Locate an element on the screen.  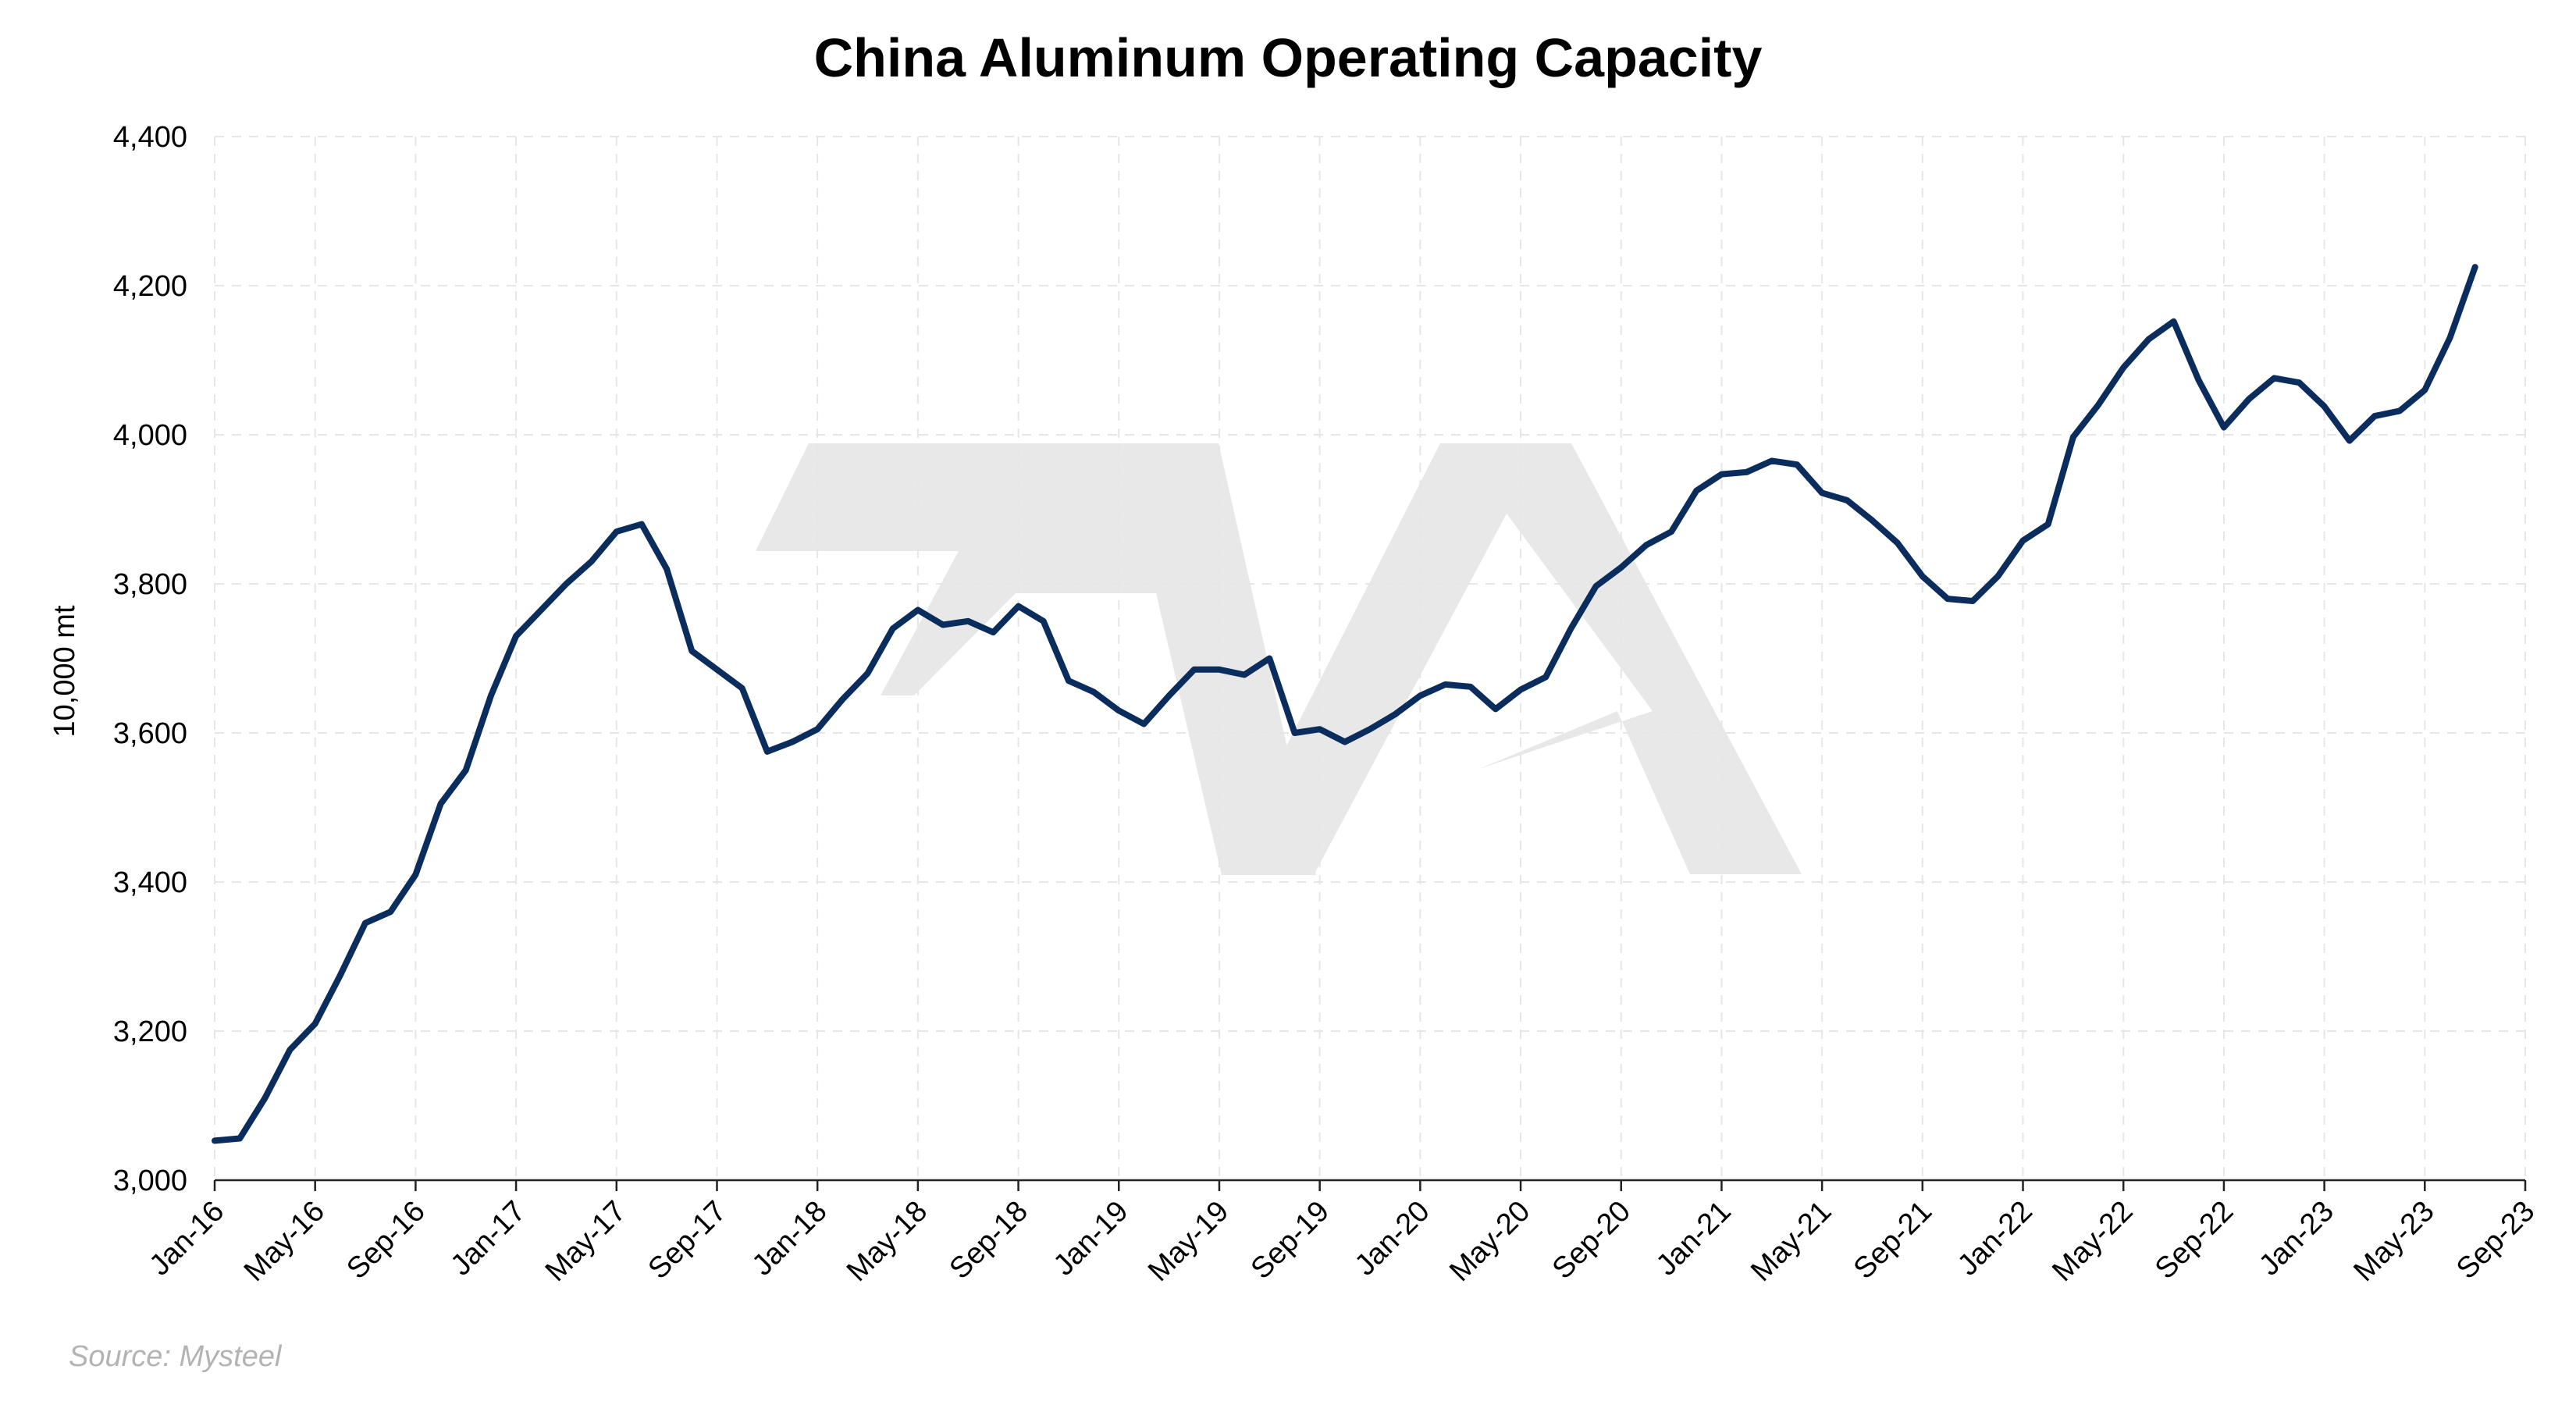
x-tick-label: May-18 is located at coordinates (888, 1241).